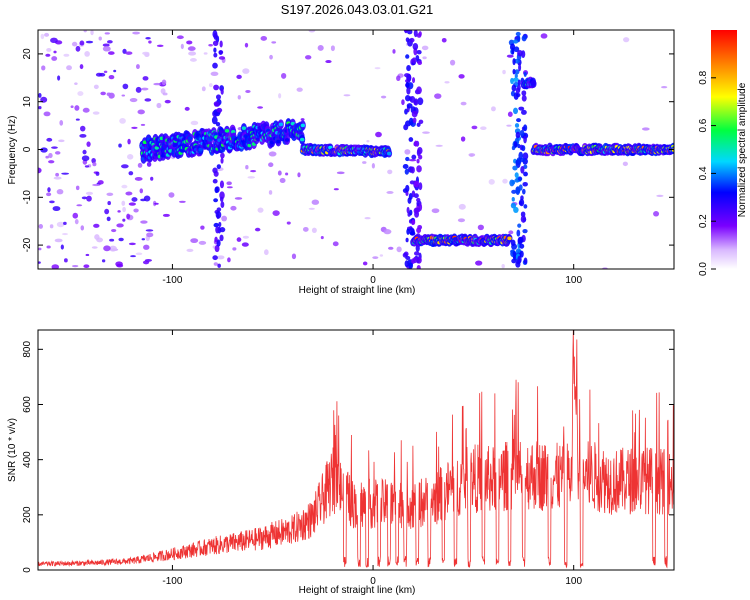 Image resolution: width=750 pixels, height=600 pixels. What do you see at coordinates (27, 570) in the screenshot?
I see `y-tick-label: 0` at bounding box center [27, 570].